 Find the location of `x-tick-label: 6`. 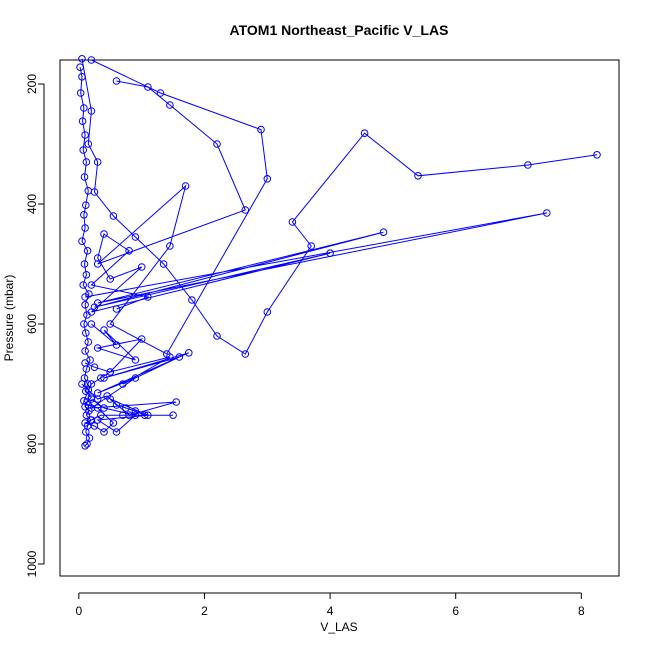

x-tick-label: 6 is located at coordinates (455, 611).